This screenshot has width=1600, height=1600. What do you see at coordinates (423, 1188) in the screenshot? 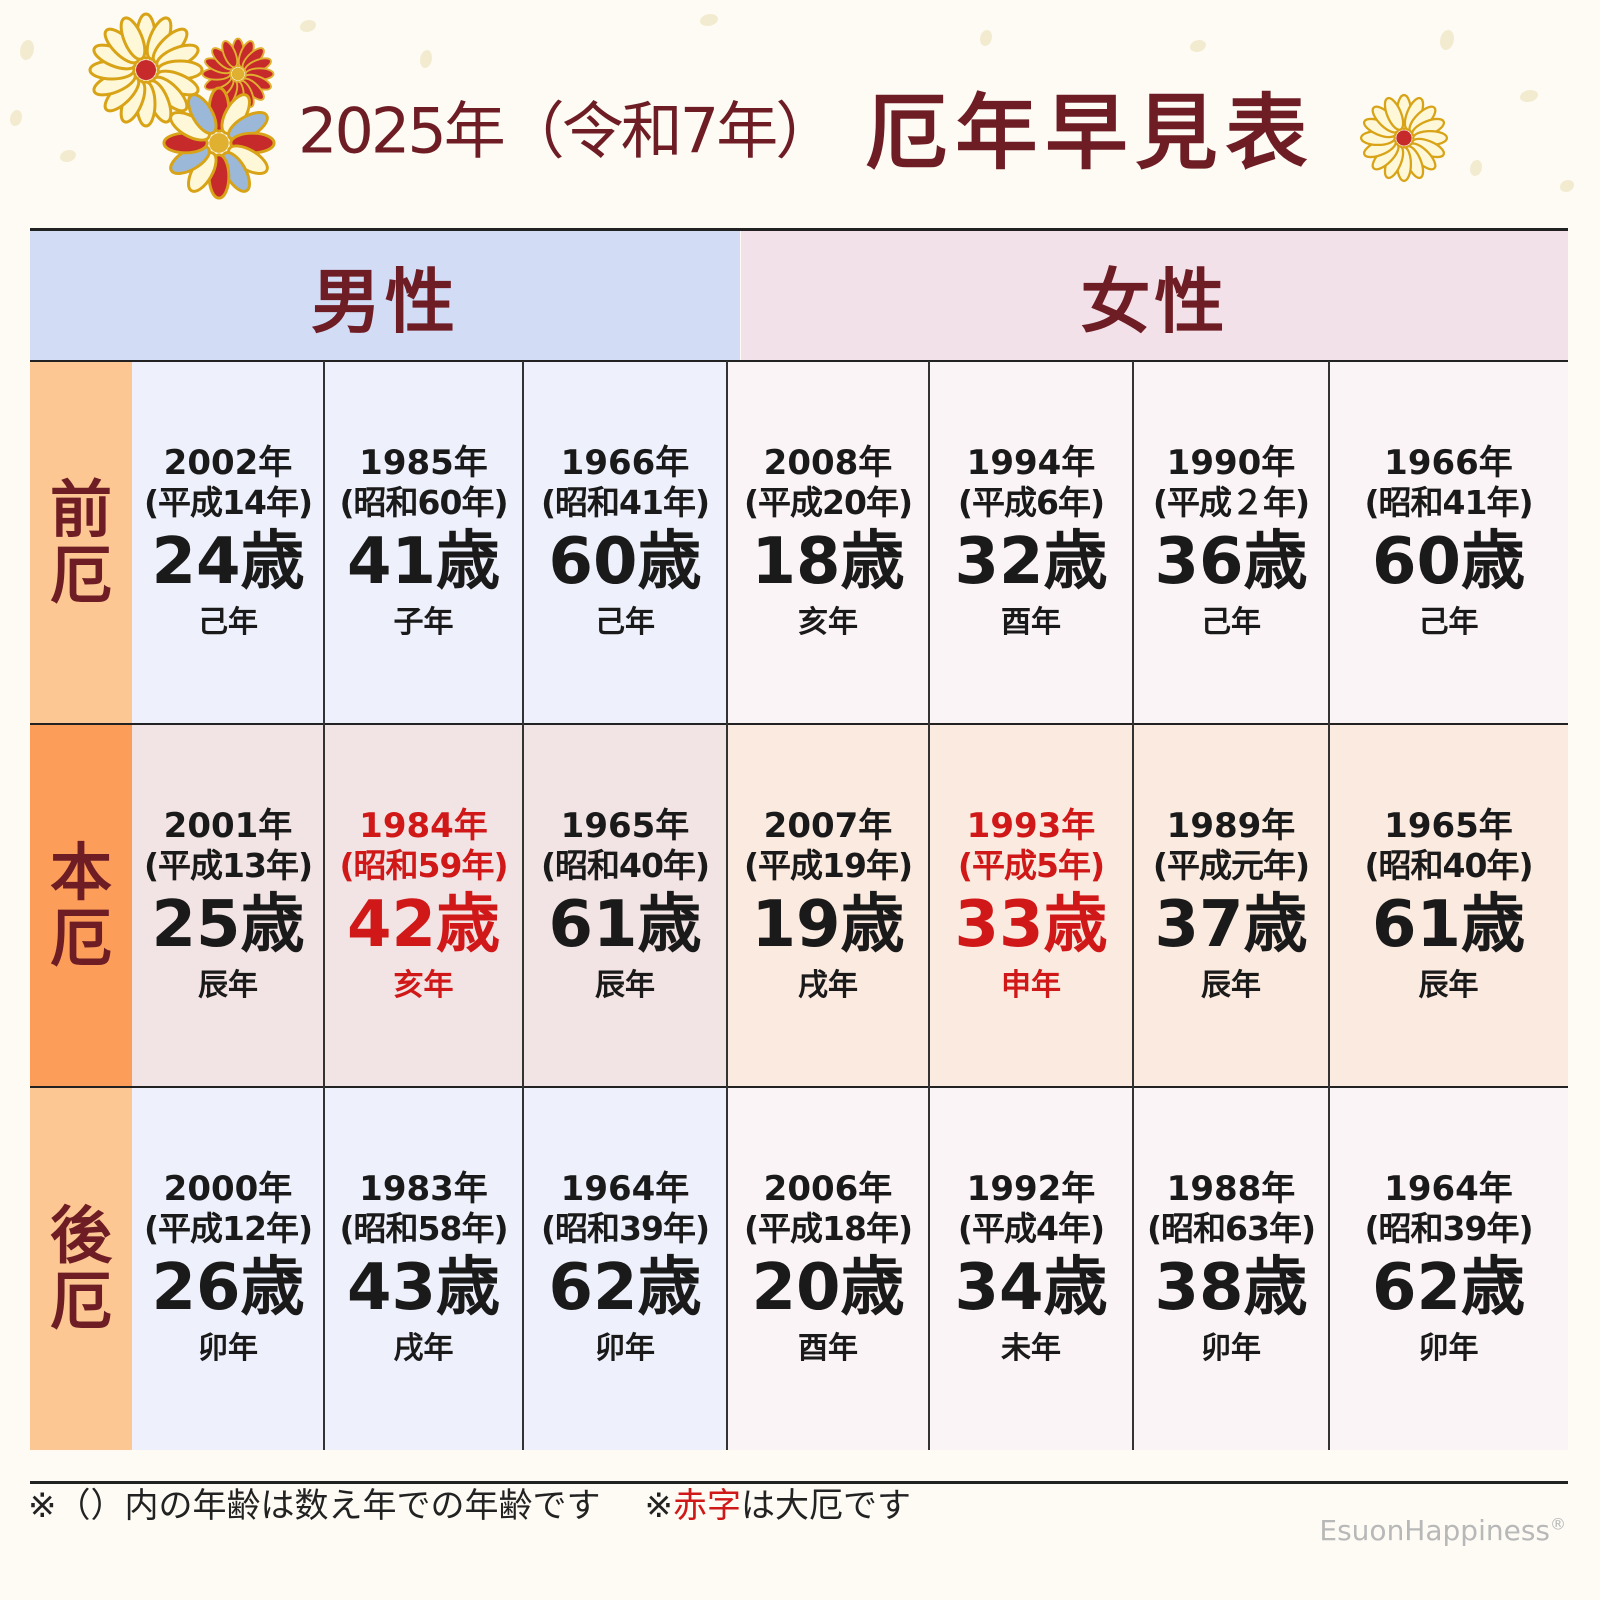
I see `cell-birth-year: 1983年` at bounding box center [423, 1188].